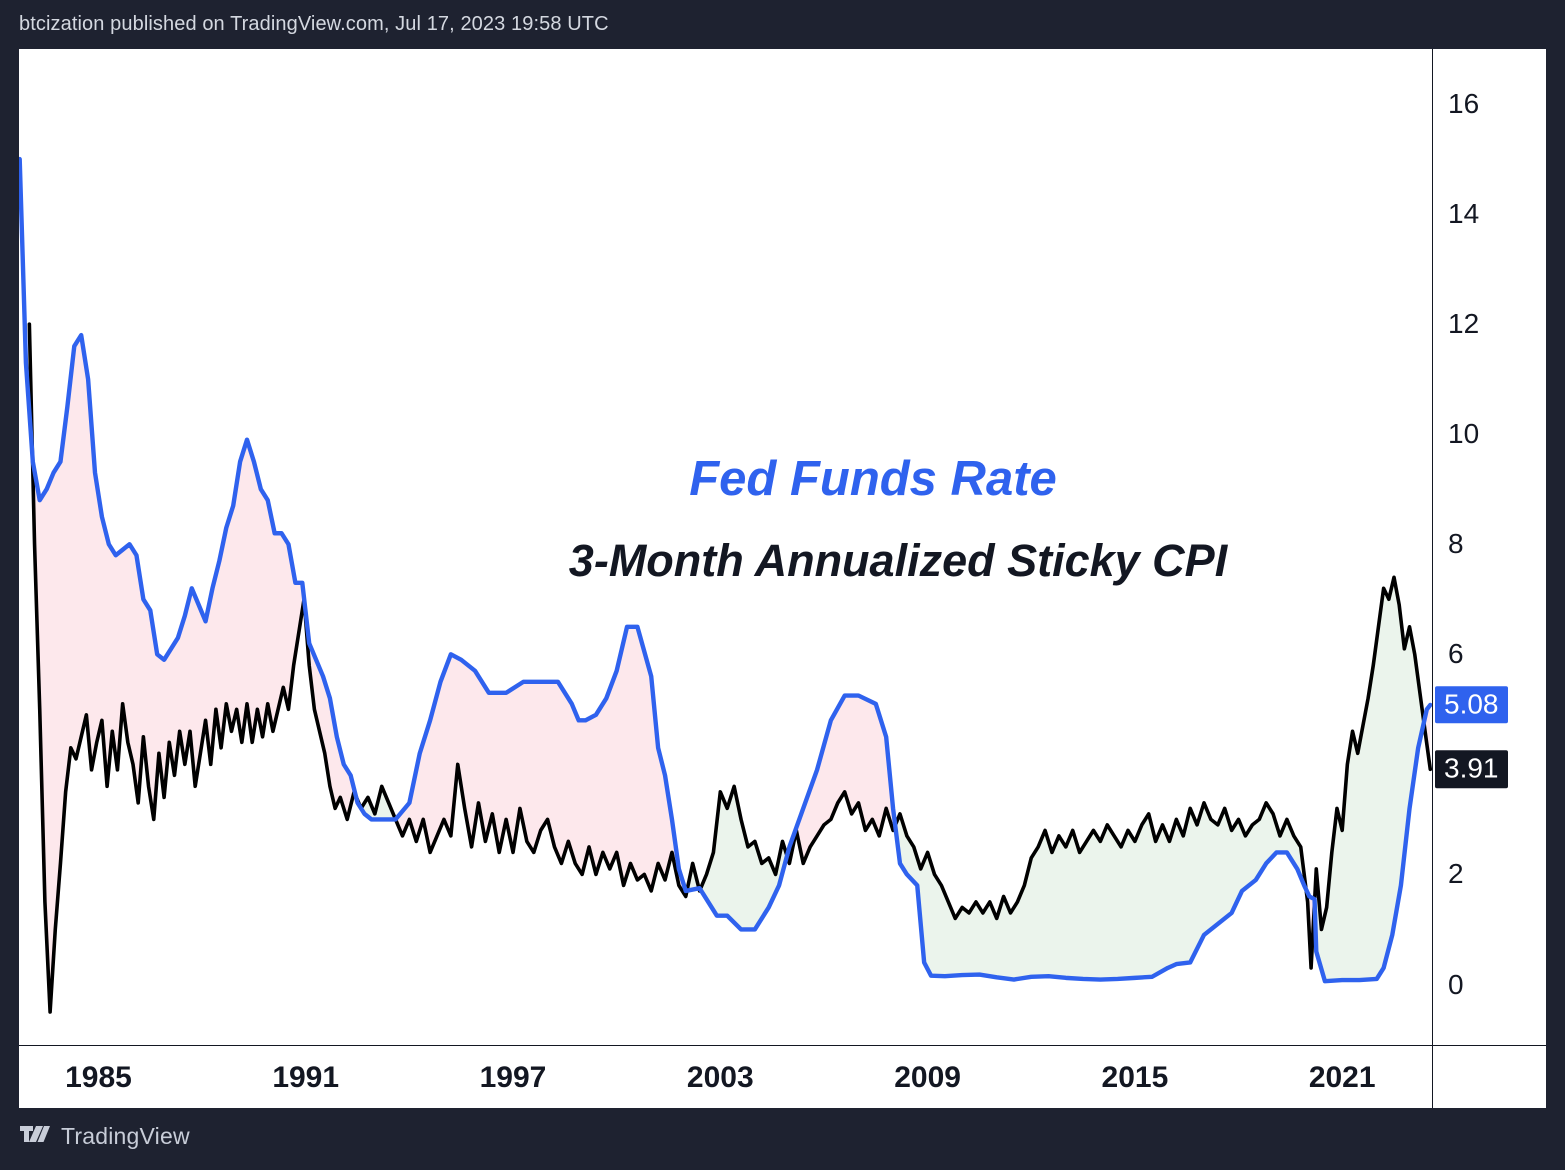  What do you see at coordinates (1464, 434) in the screenshot?
I see `price-axis-tick: 10` at bounding box center [1464, 434].